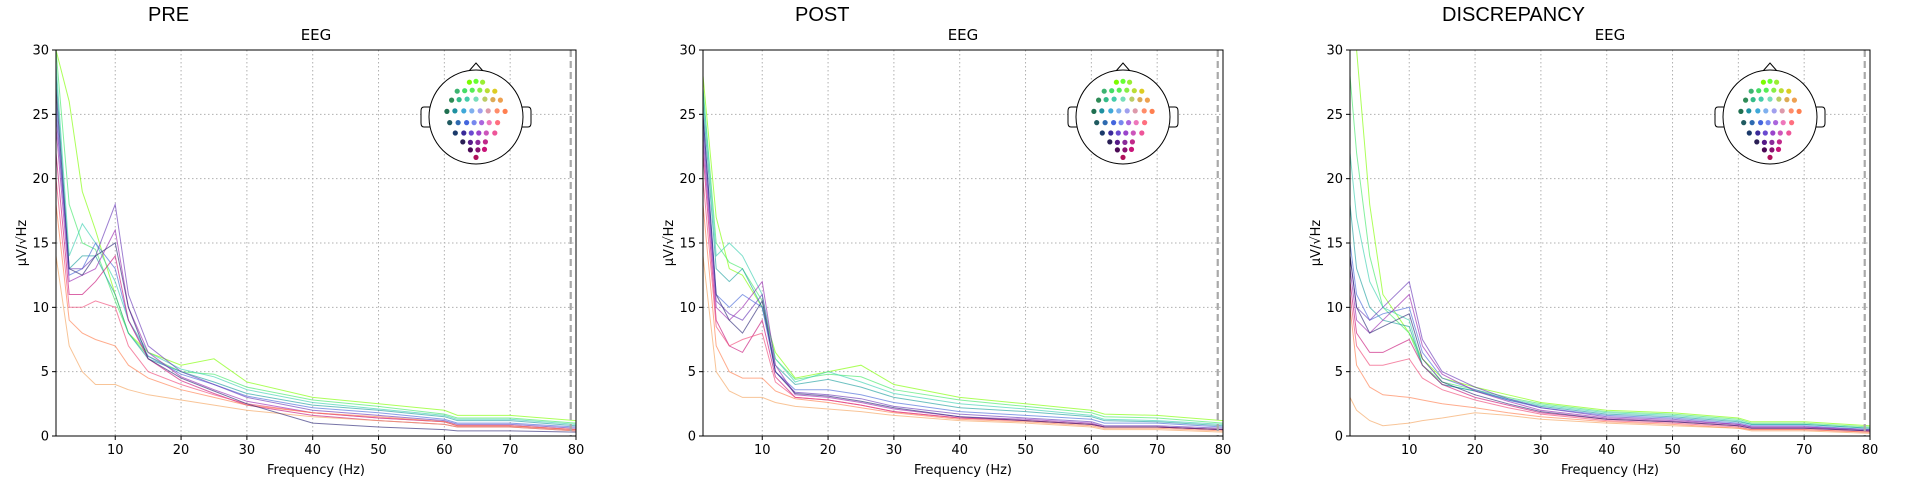 The height and width of the screenshot is (480, 1920). Describe the element at coordinates (316, 470) in the screenshot. I see `pre-x-axis-label: Frequency (Hz)` at that location.